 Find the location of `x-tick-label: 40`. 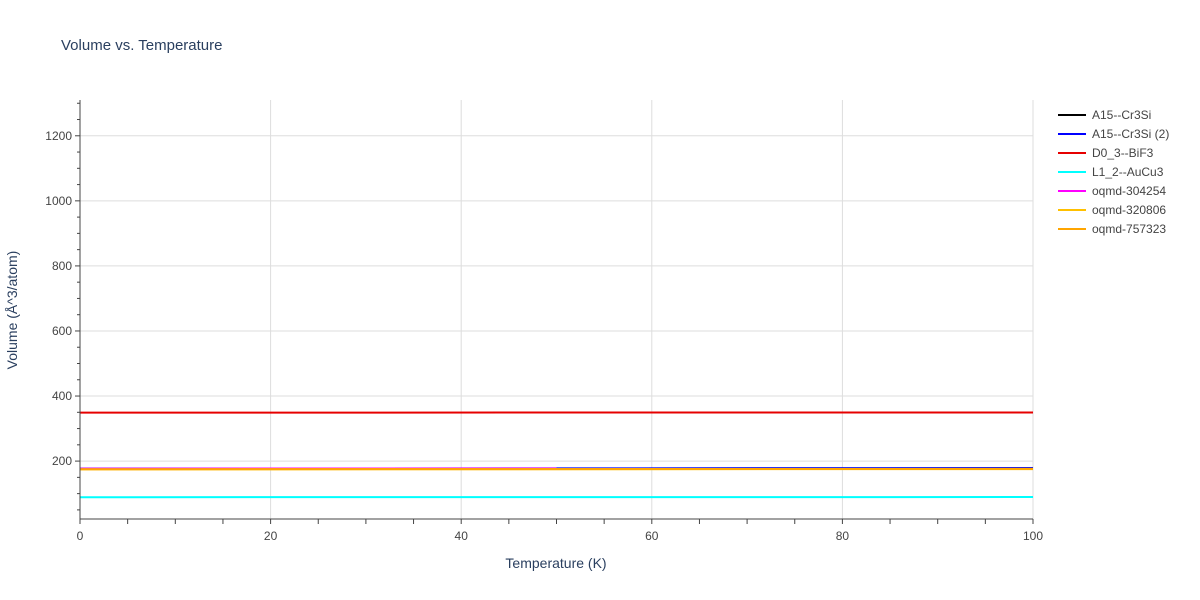

x-tick-label: 40 is located at coordinates (462, 536).